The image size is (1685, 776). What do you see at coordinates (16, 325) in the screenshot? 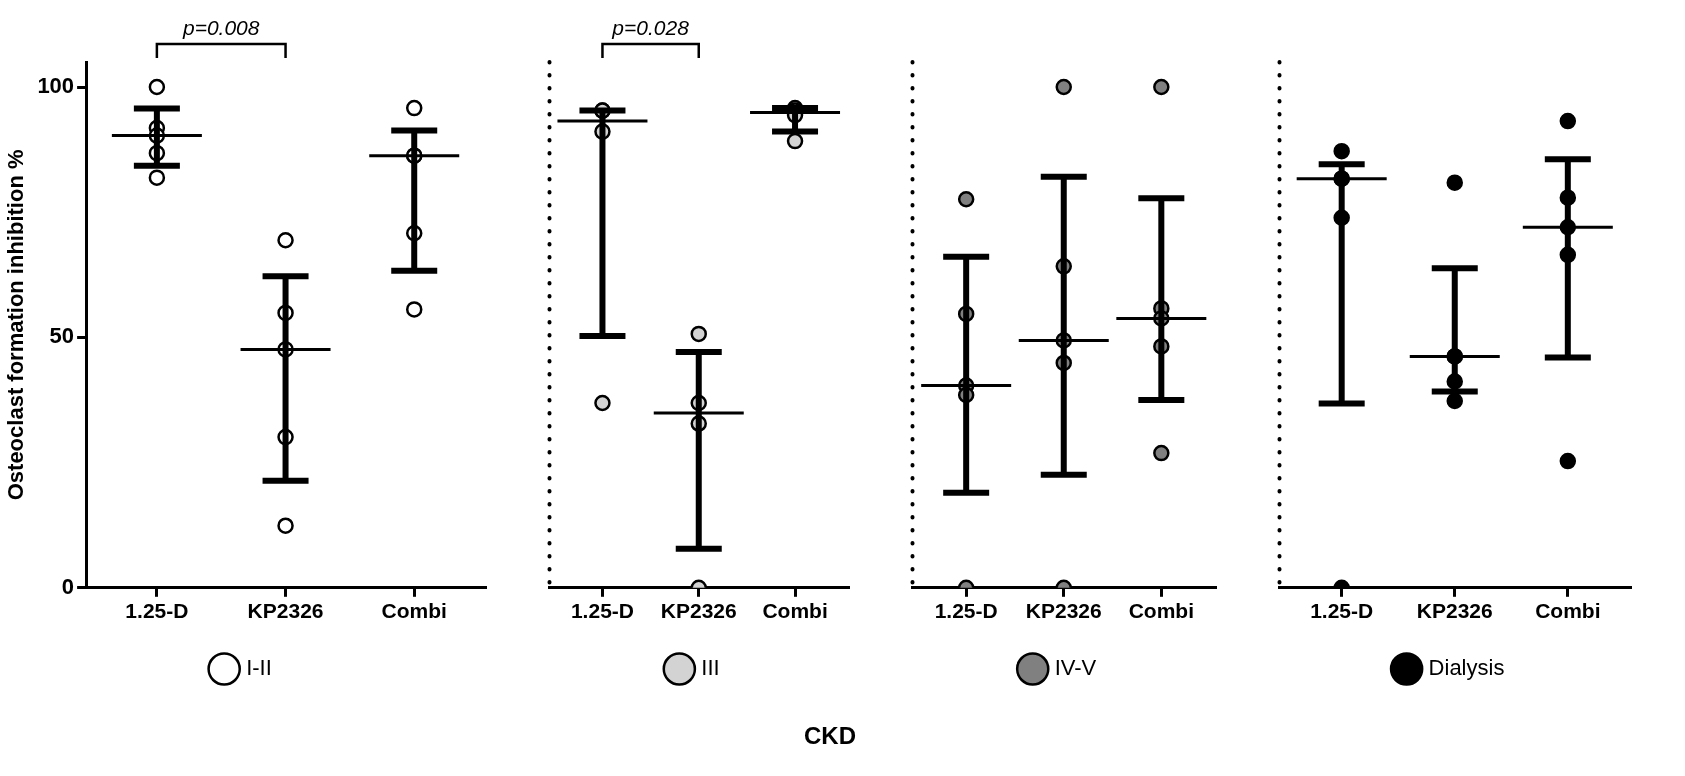
I see `y-axis-title: Osteoclast formation inhibition %` at bounding box center [16, 325].